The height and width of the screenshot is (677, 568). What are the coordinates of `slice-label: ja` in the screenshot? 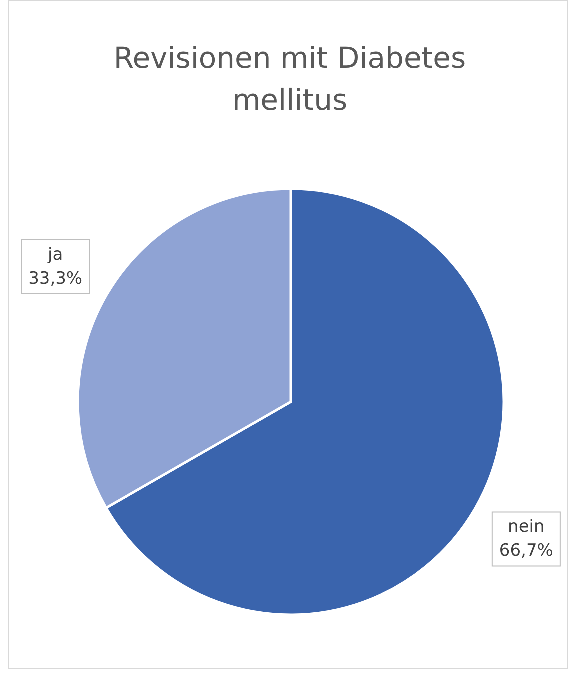 It's located at (55, 254).